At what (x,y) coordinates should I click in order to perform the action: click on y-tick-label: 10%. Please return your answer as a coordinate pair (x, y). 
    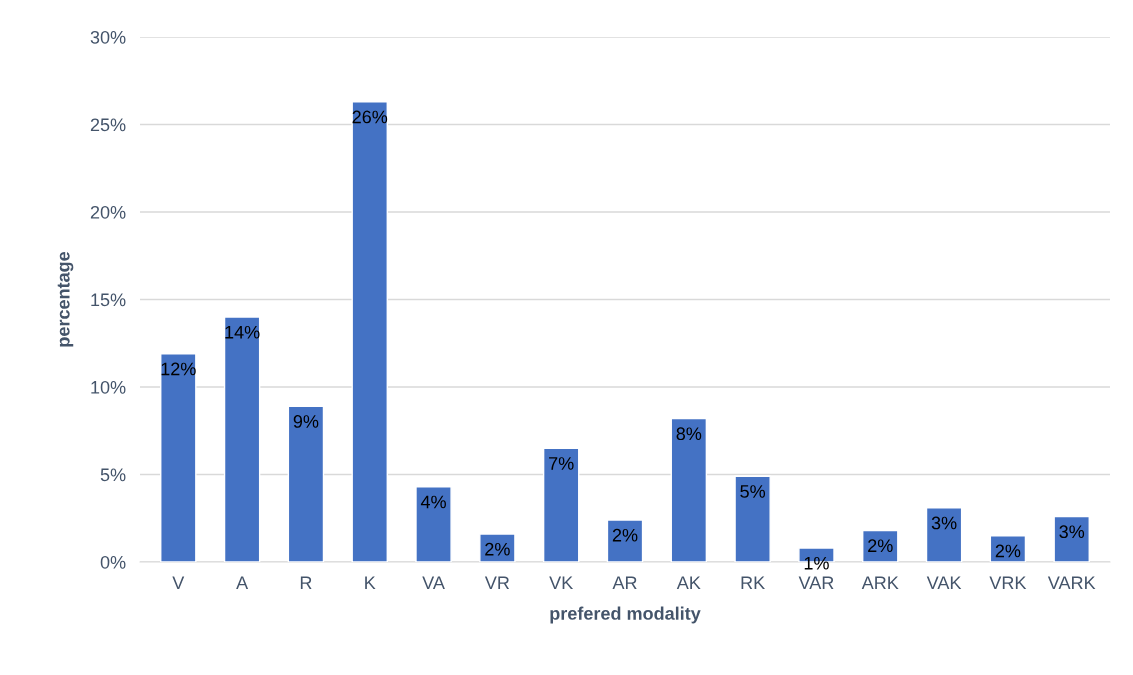
    Looking at the image, I should click on (108, 387).